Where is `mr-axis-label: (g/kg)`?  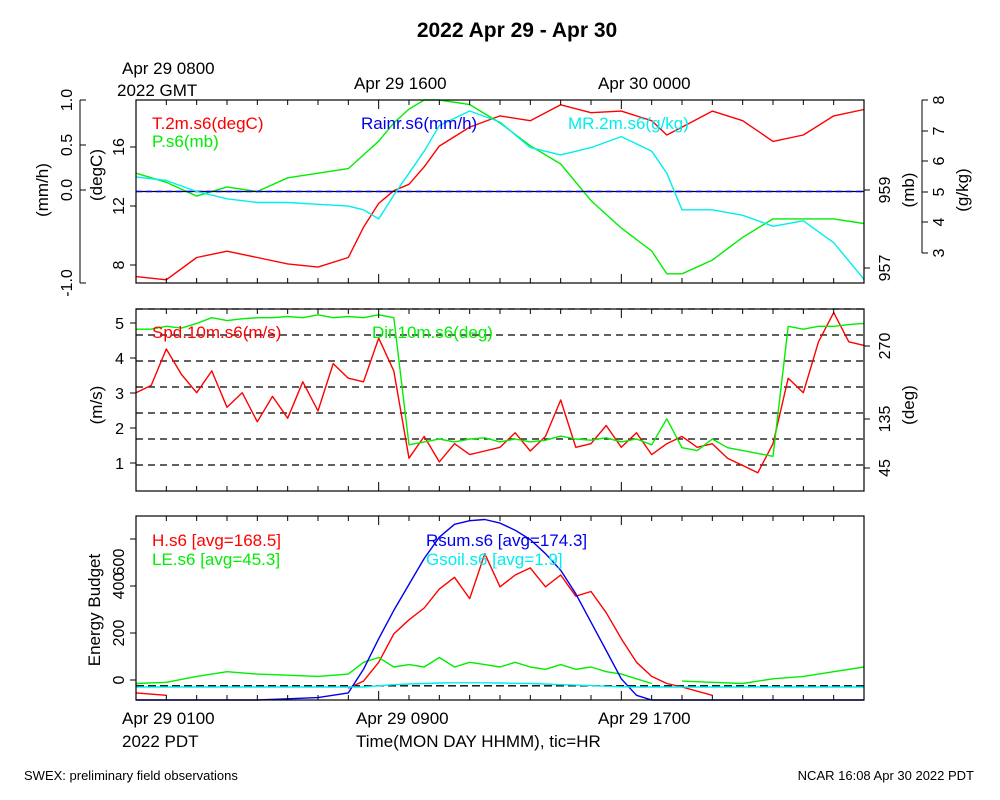
mr-axis-label: (g/kg) is located at coordinates (962, 189).